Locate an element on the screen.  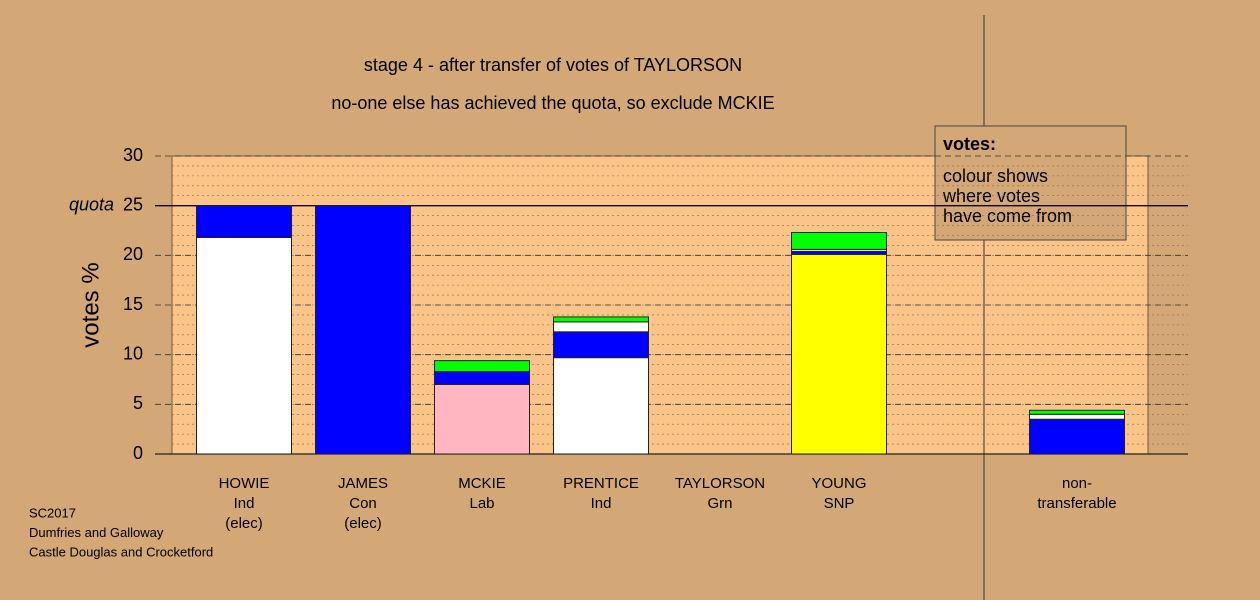
x-tick-label: Grn is located at coordinates (719, 503).